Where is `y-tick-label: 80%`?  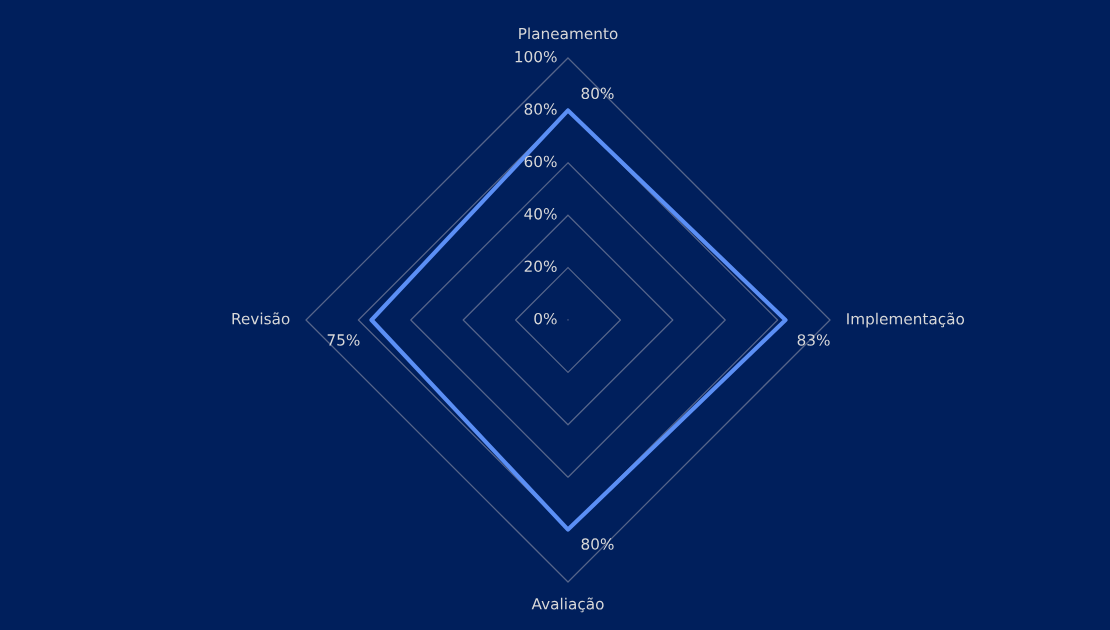 y-tick-label: 80% is located at coordinates (540, 109).